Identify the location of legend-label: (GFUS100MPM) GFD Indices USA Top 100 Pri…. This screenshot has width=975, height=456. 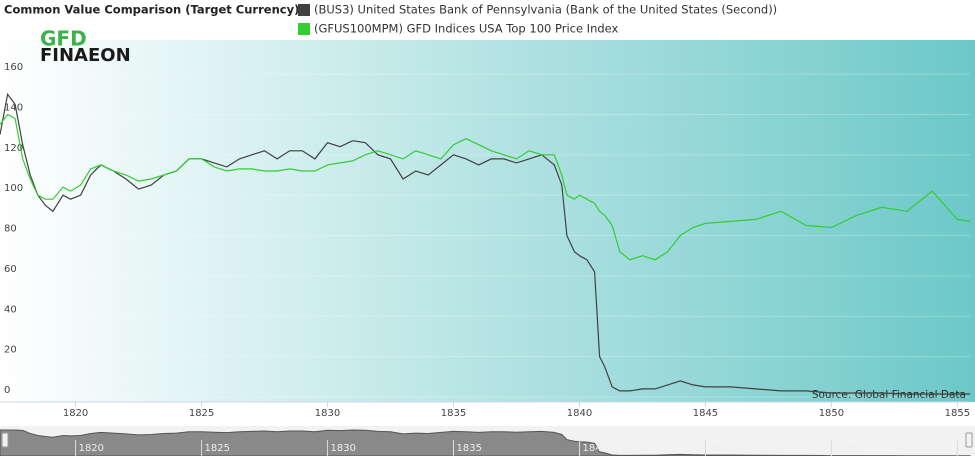
(466, 29).